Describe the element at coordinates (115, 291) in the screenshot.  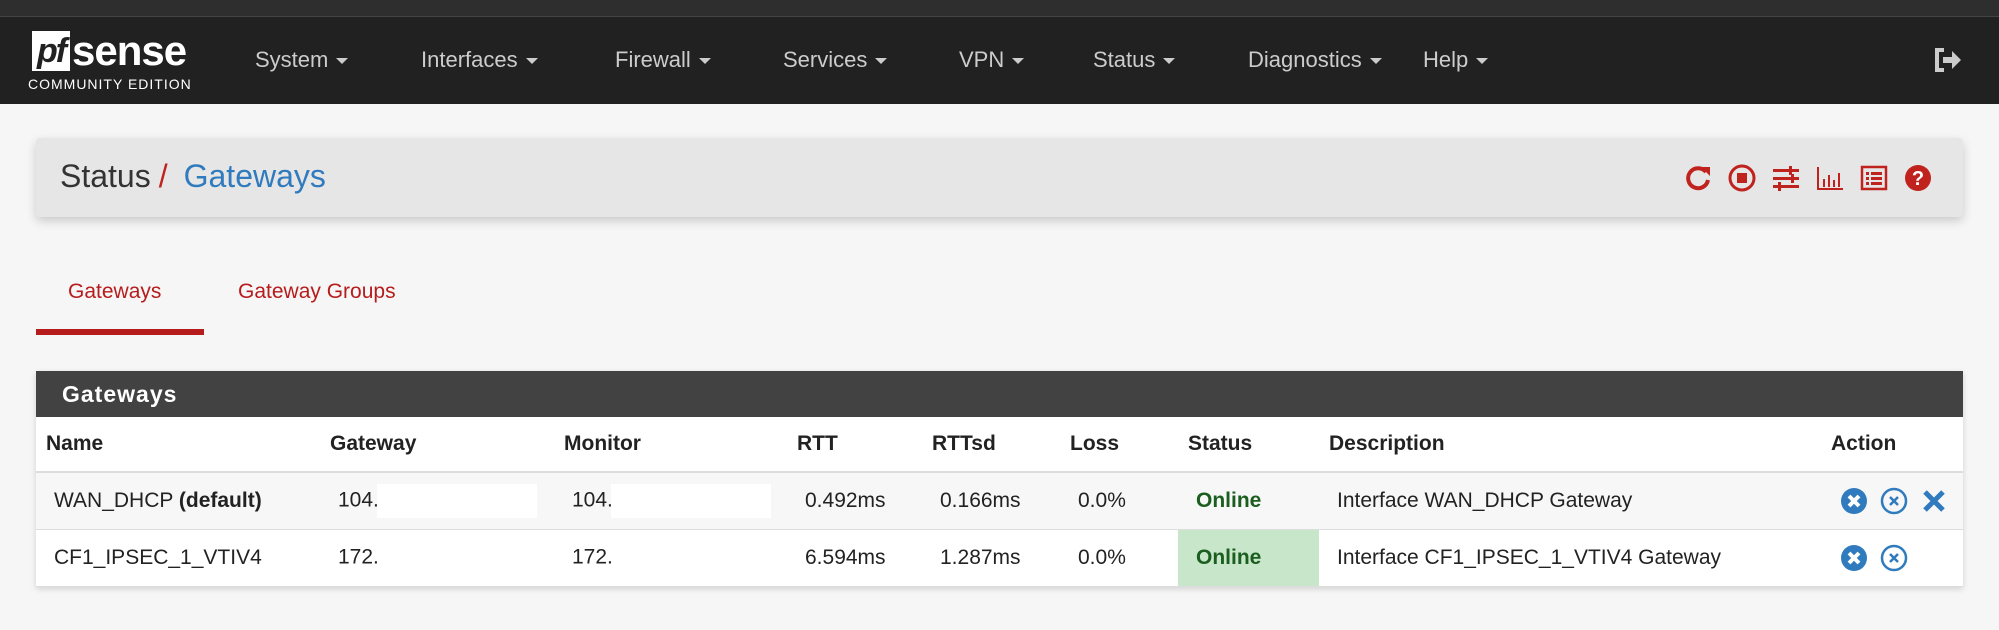
I see `tab-gateways: Gateways` at that location.